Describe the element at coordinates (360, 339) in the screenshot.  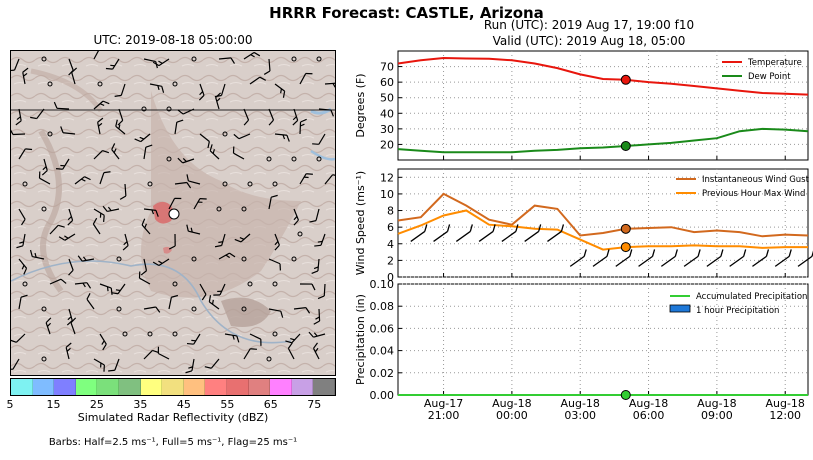
I see `y-axis-label: Precipitation (in)` at that location.